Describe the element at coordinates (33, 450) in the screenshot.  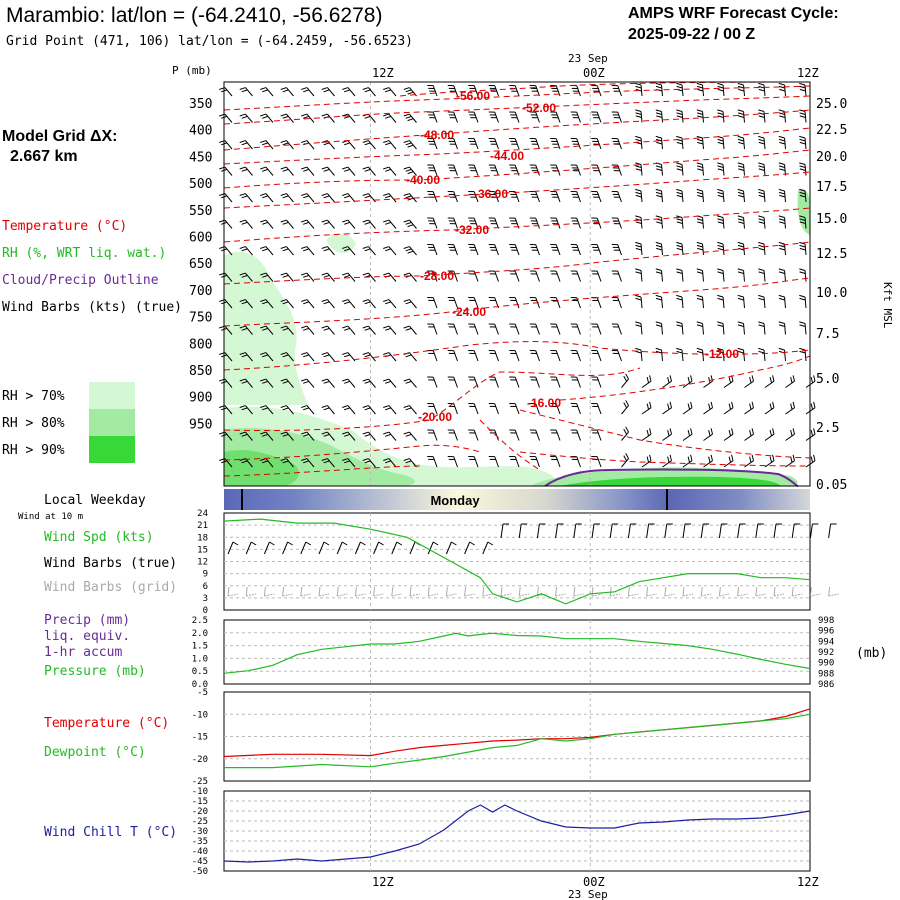
I see `rh90-label: RH > 90%` at that location.